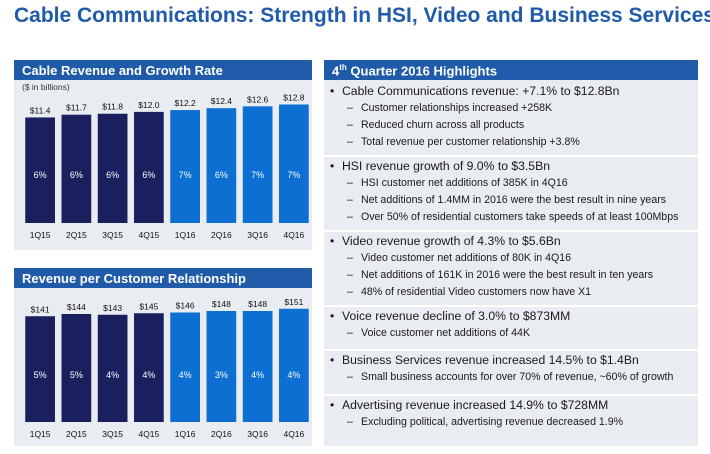 The image size is (710, 454). I want to click on chart1-tick-label: 2Q16, so click(221, 235).